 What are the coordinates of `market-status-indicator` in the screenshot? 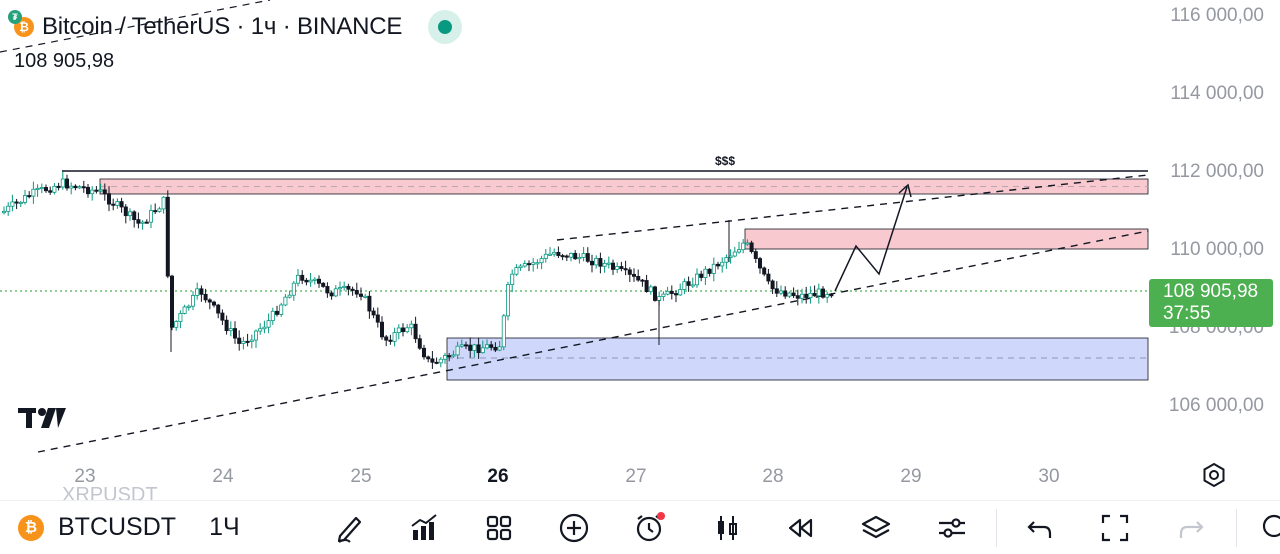 It's located at (445, 27).